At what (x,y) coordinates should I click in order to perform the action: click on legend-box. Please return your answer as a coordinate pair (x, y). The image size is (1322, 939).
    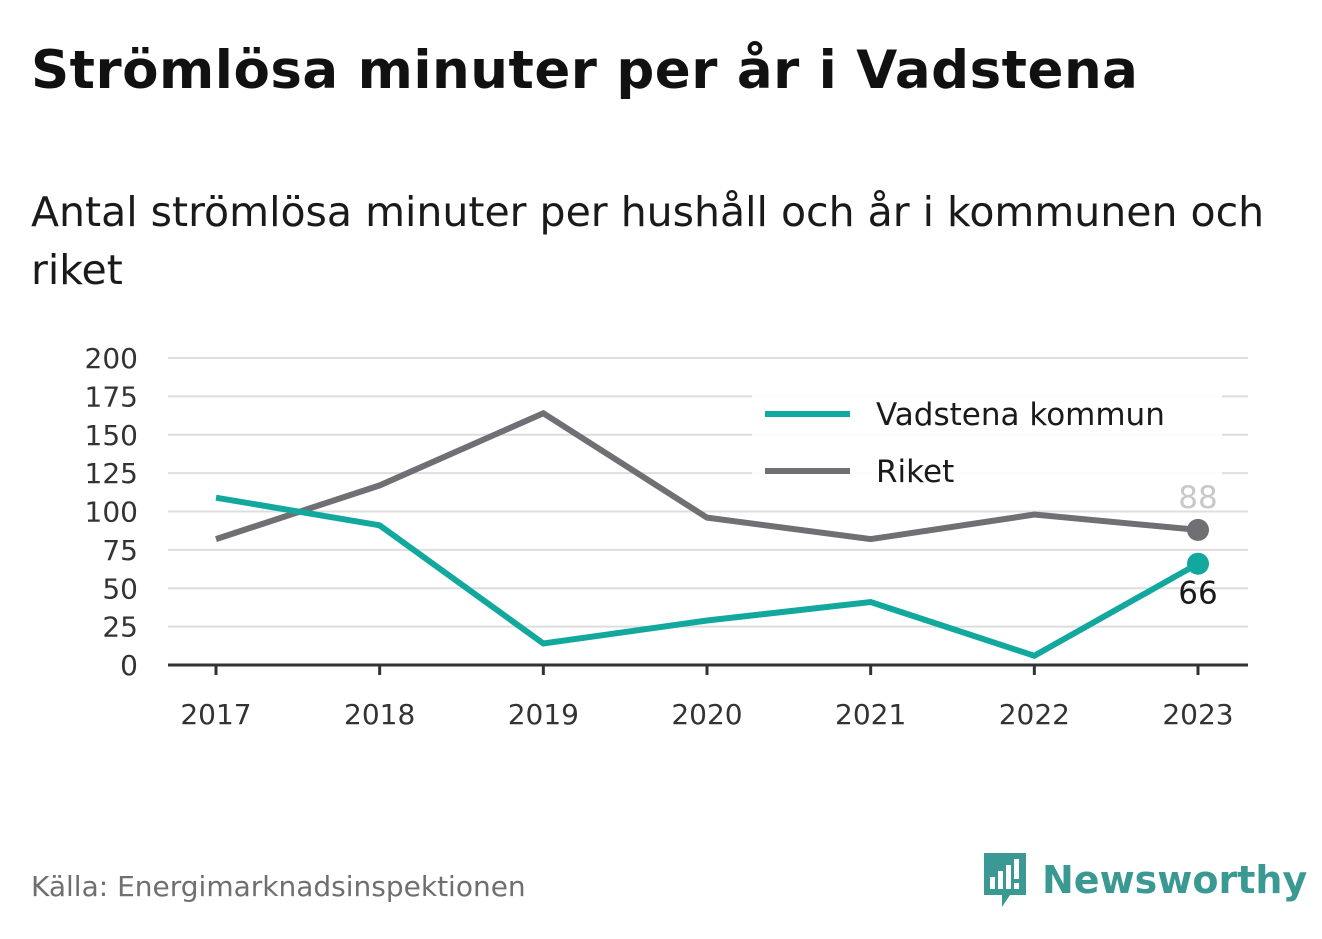
    Looking at the image, I should click on (987, 449).